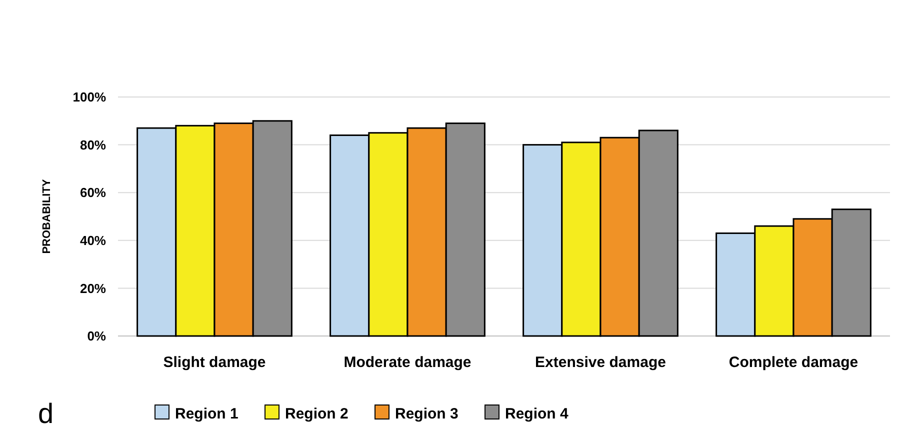 This screenshot has width=912, height=437. I want to click on legend-label: Region 4, so click(537, 413).